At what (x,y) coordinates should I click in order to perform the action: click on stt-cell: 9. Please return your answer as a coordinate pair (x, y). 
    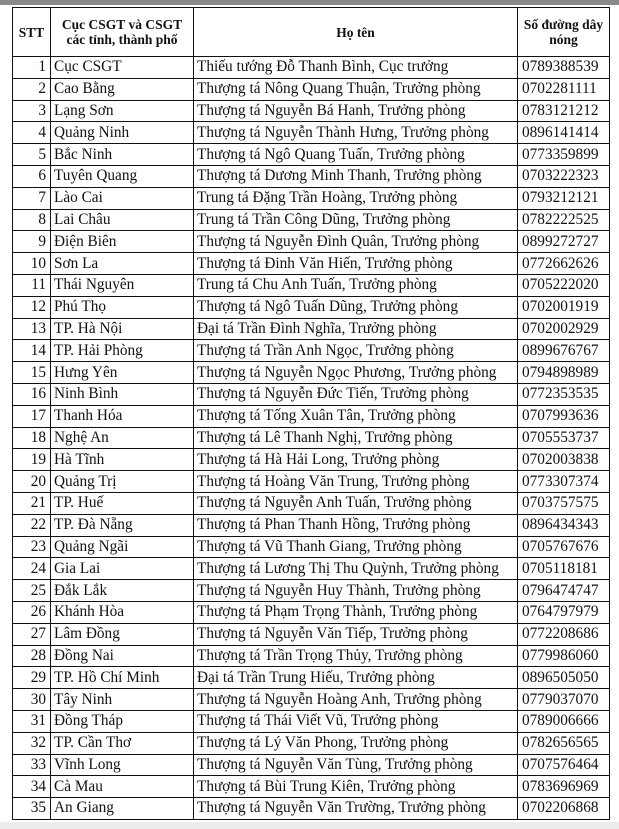
    Looking at the image, I should click on (31, 242).